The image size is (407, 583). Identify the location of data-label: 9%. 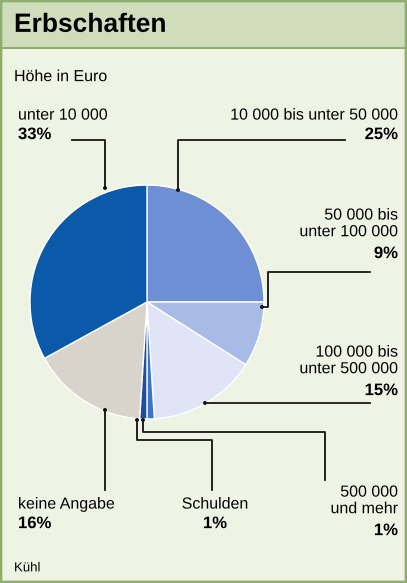
(386, 252).